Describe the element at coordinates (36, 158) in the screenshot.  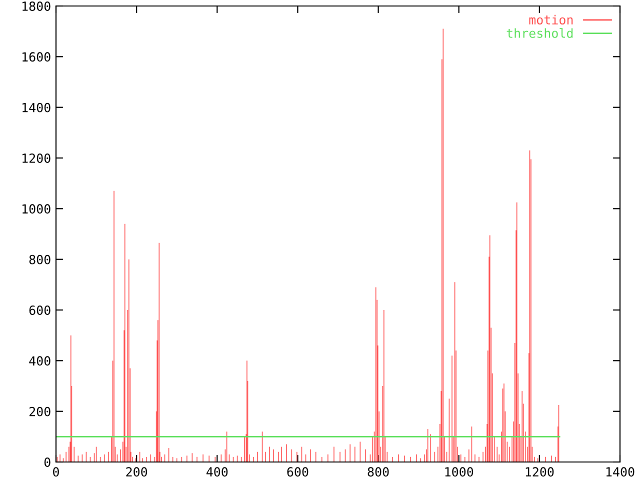
I see `y-tick-label: 1200` at that location.